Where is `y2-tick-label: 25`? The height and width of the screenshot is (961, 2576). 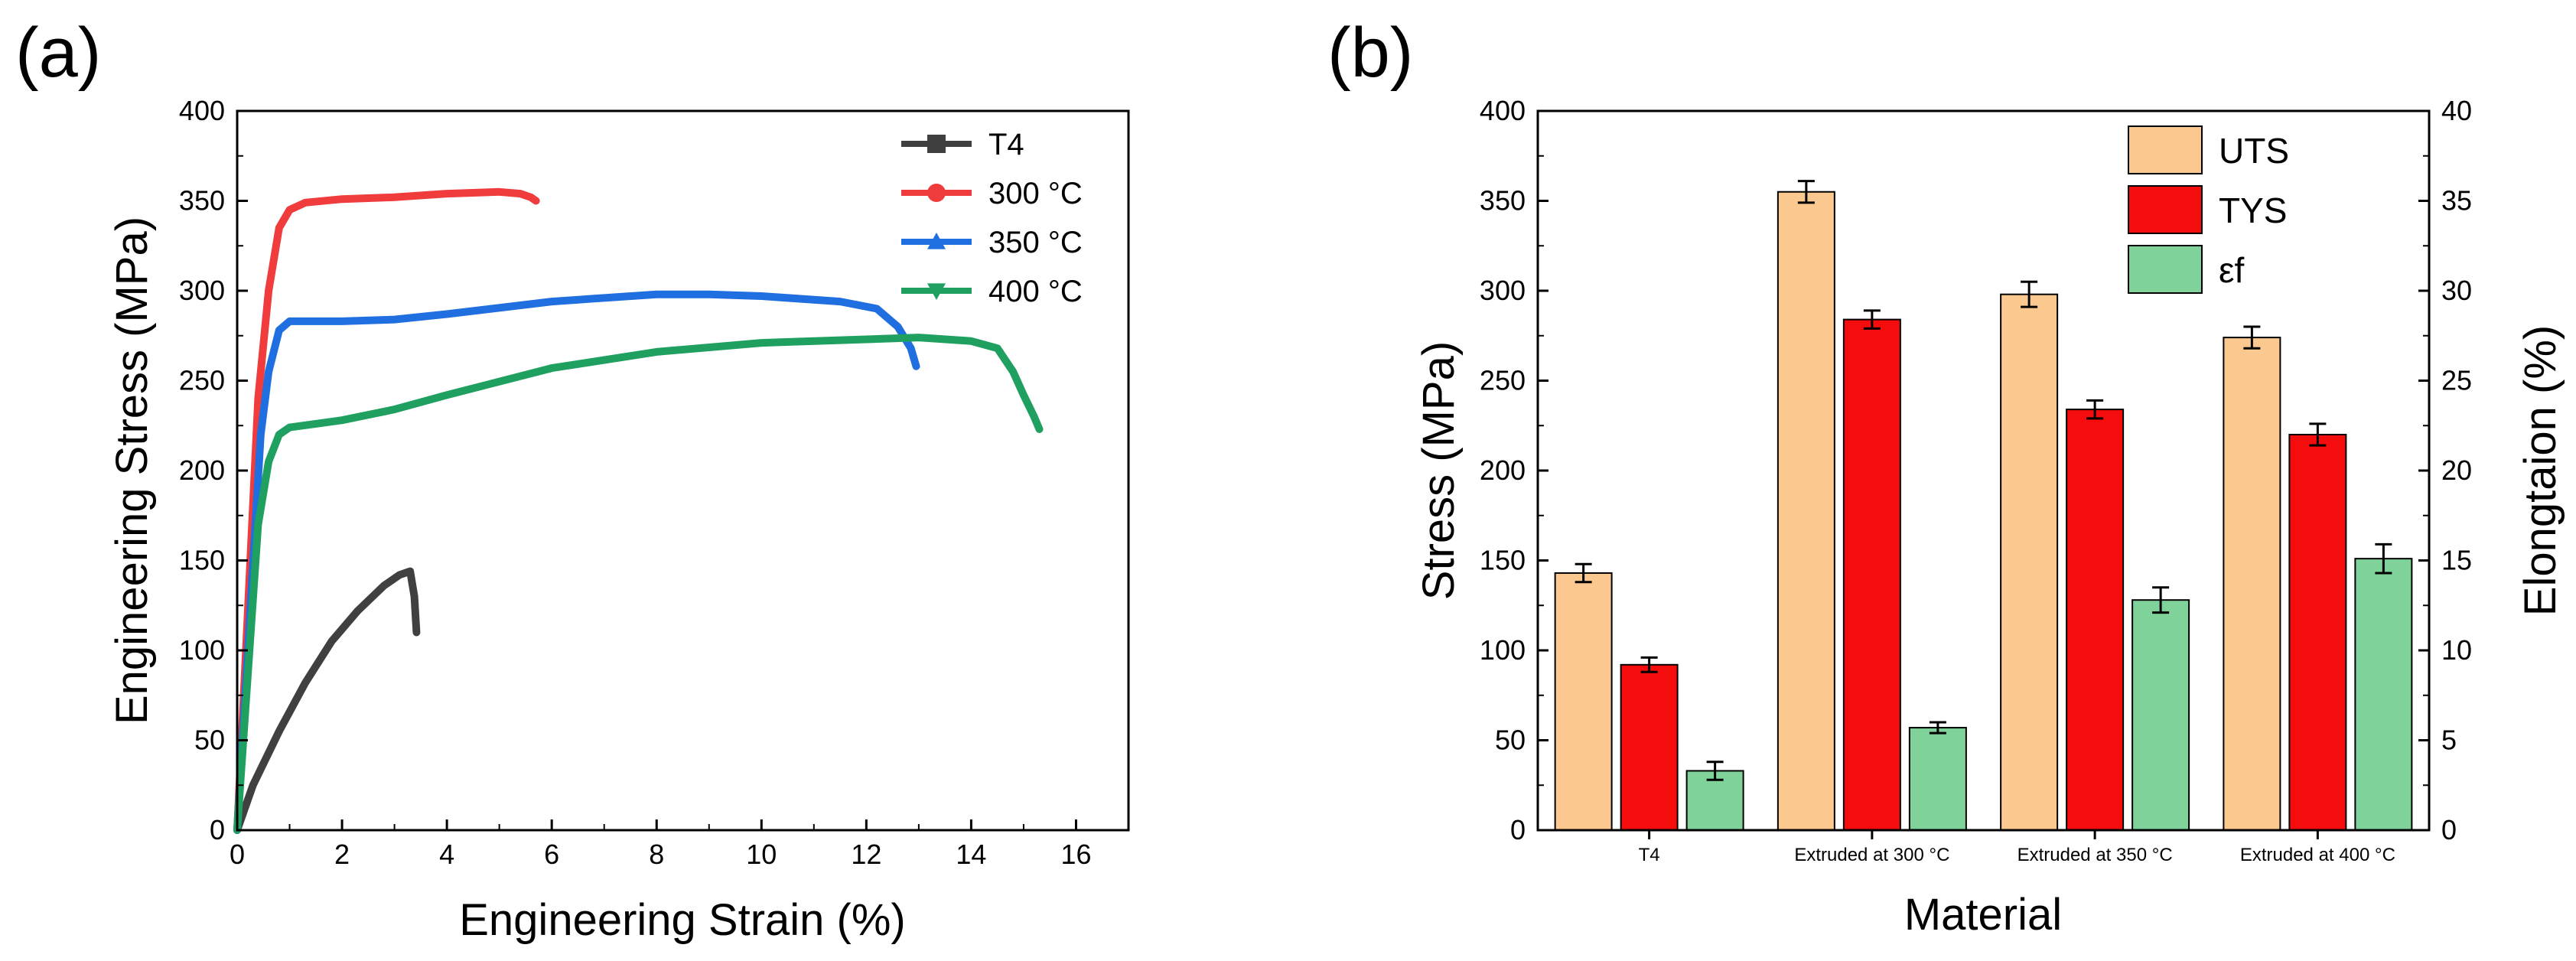
y2-tick-label: 25 is located at coordinates (2457, 380).